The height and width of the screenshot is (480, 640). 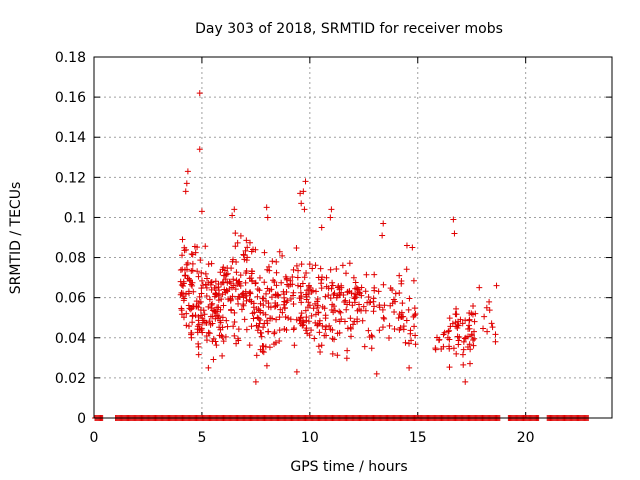 I want to click on y-tick-label: 0.14, so click(x=70, y=138).